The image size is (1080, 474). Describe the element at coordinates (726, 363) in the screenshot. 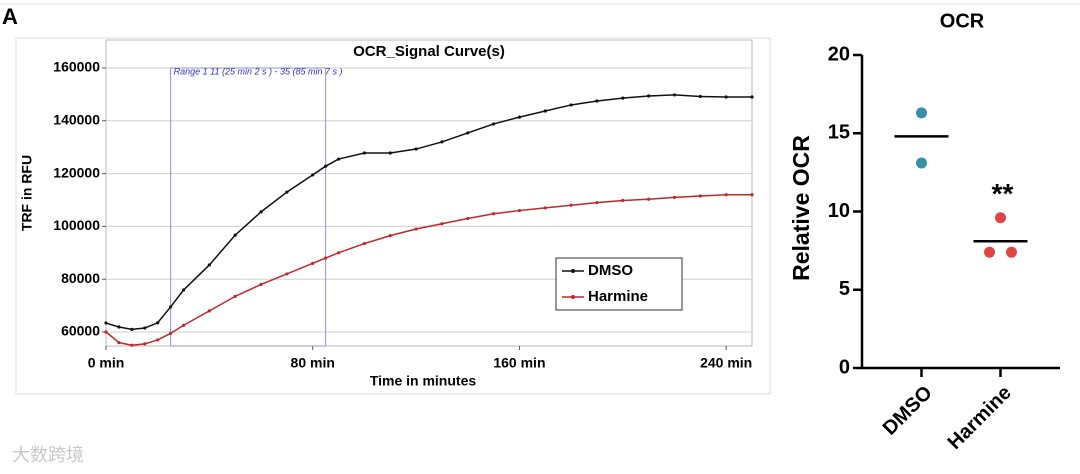

I see `x-tick-label: 240 min` at that location.